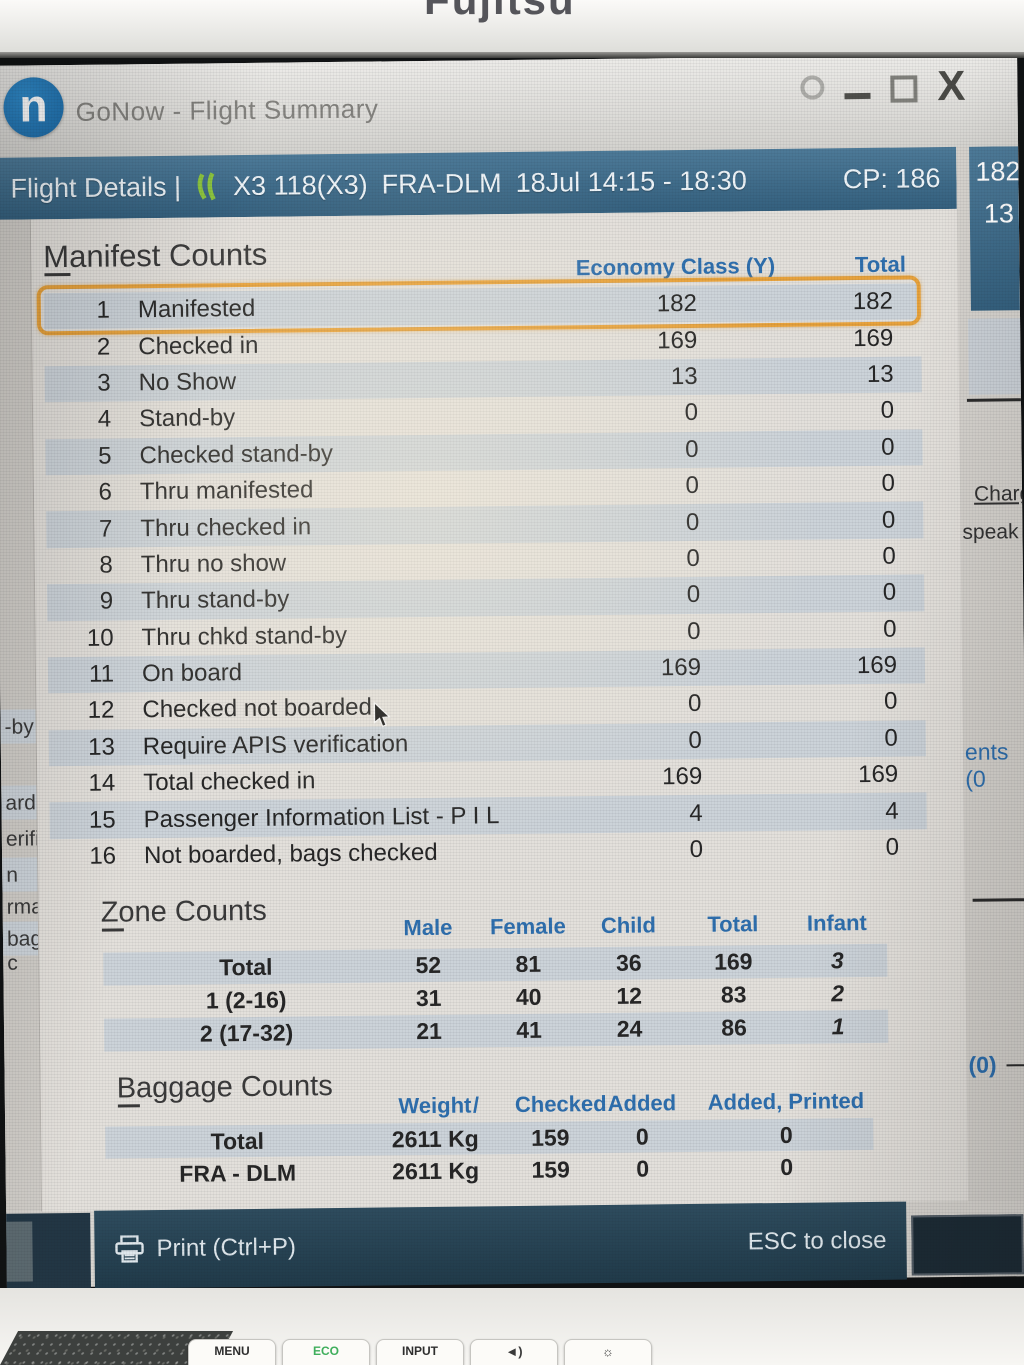  I want to click on bg-panel-fragment, so click(994, 356).